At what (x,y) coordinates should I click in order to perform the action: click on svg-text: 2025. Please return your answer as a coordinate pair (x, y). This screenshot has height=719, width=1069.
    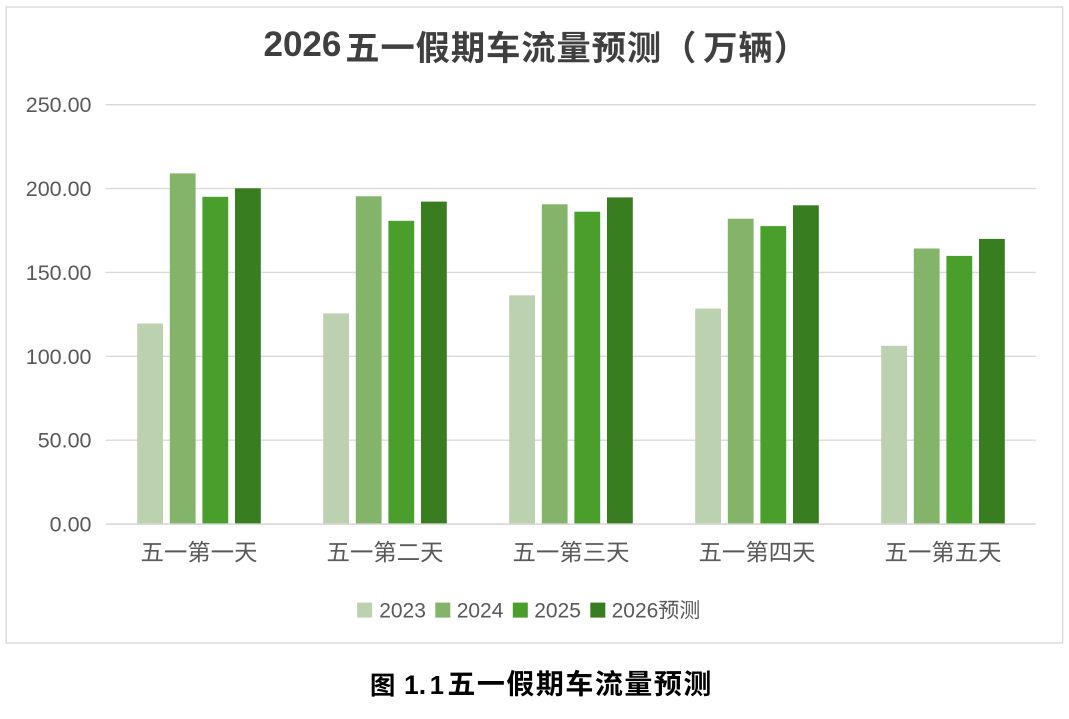
    Looking at the image, I should click on (557, 611).